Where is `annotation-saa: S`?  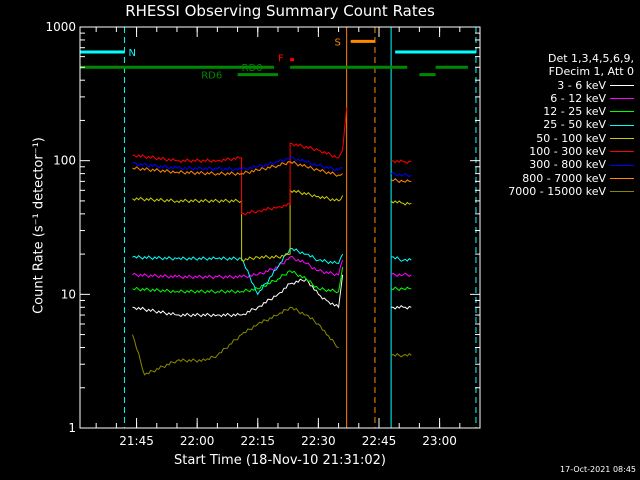 annotation-saa: S is located at coordinates (338, 42).